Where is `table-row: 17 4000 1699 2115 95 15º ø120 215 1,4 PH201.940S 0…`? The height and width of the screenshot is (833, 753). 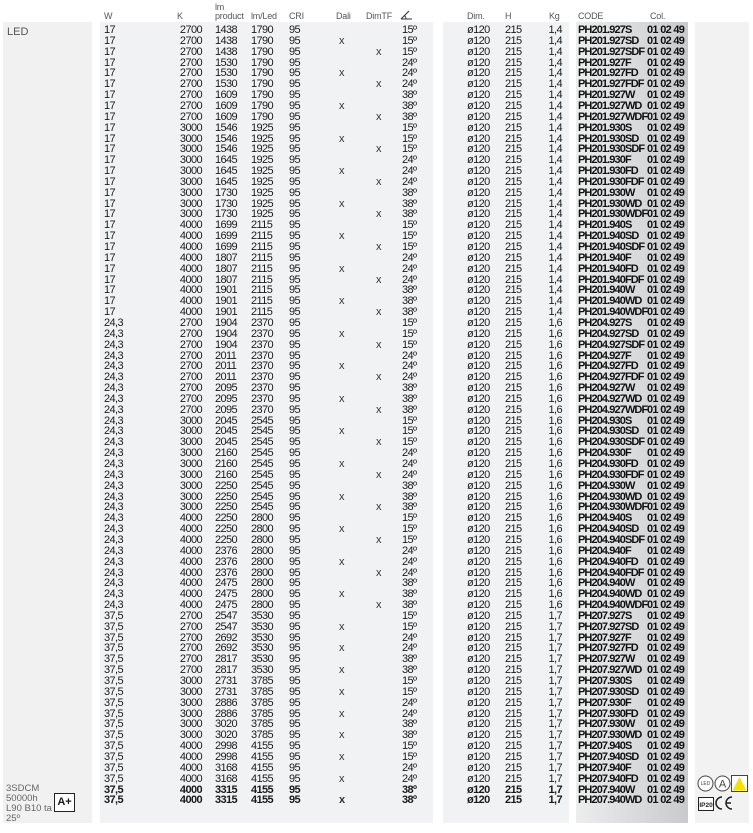 table-row: 17 4000 1699 2115 95 15º ø120 215 1,4 PH201.940S 0… is located at coordinates (376, 225).